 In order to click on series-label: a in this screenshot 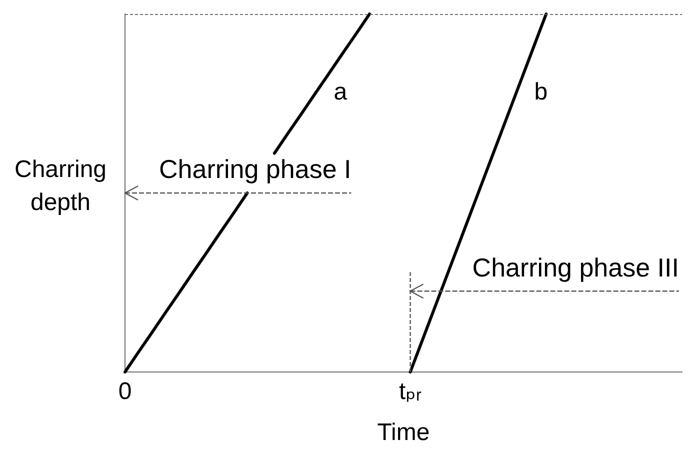, I will do `click(341, 92)`.